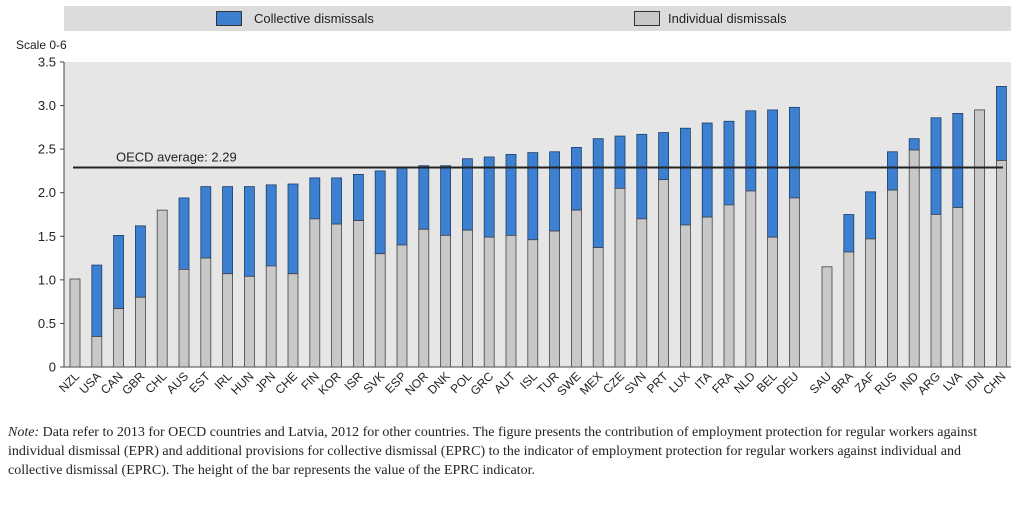 The image size is (1024, 506). I want to click on bar-collective-grc, so click(489, 197).